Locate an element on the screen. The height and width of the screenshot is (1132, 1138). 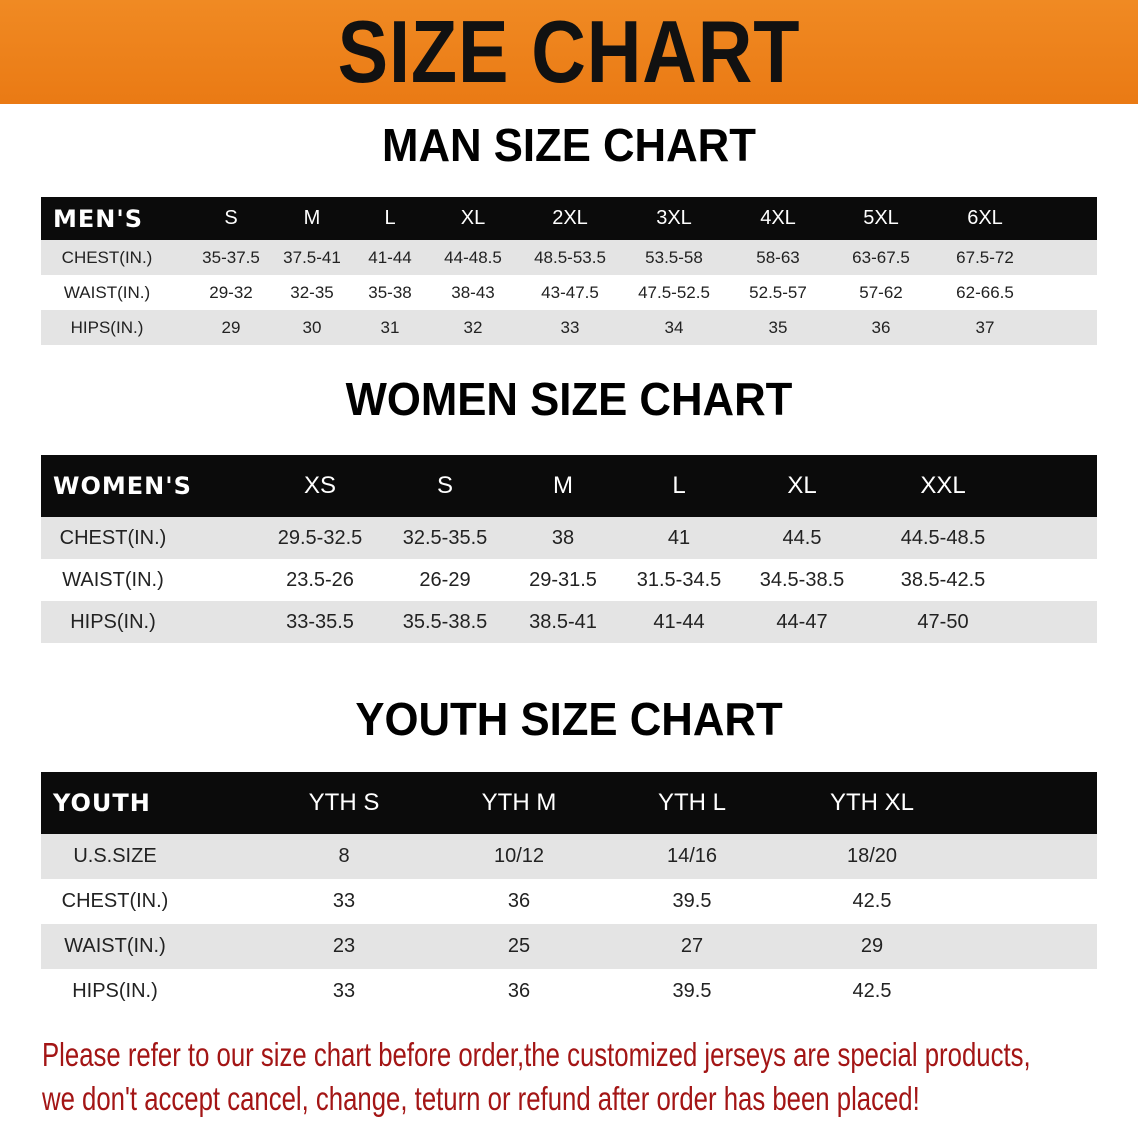
measurement-value: 8 is located at coordinates (344, 856).